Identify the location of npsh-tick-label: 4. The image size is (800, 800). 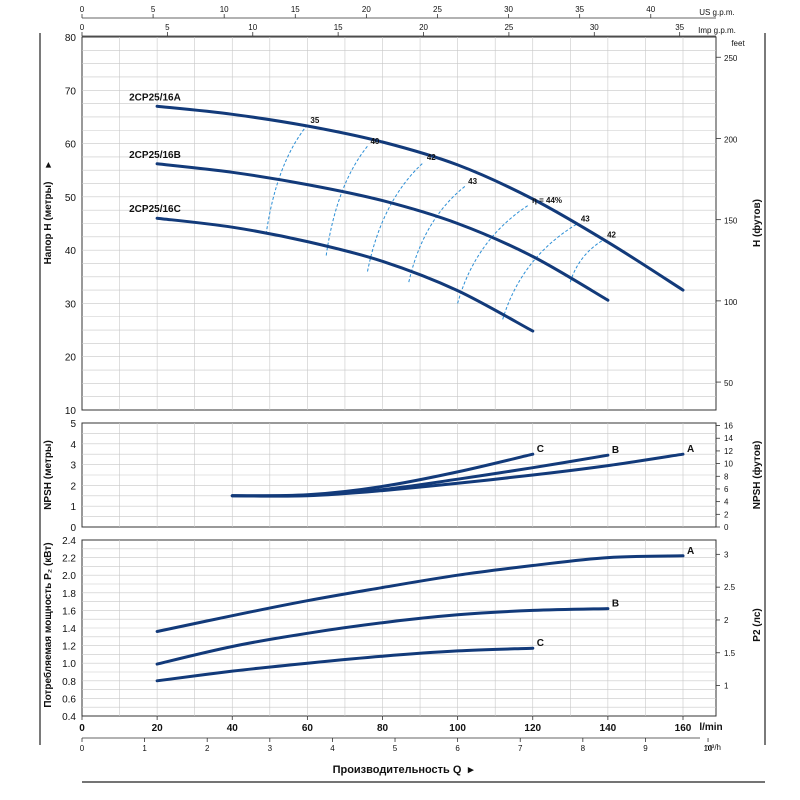
(73, 445).